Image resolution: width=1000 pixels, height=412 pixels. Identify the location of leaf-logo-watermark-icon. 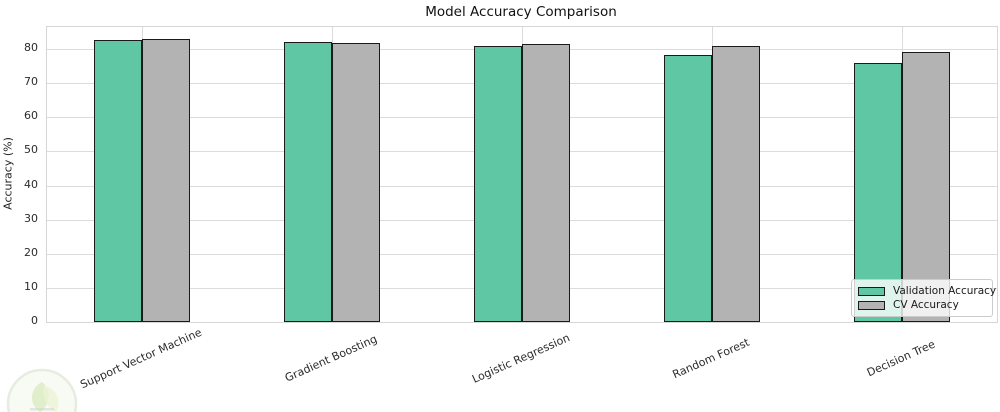
(42, 390).